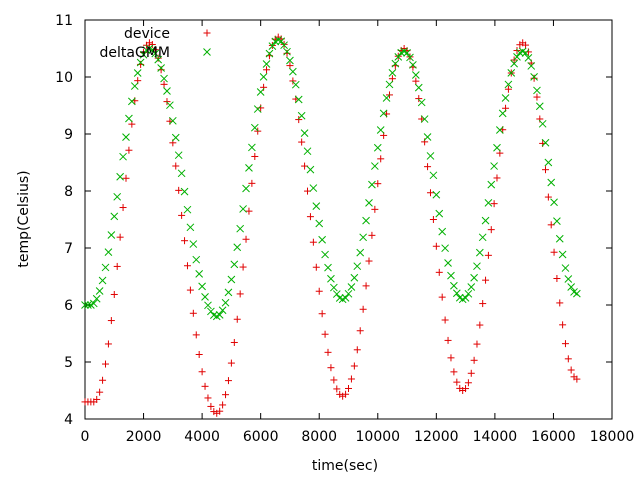 This screenshot has height=485, width=640. Describe the element at coordinates (436, 437) in the screenshot. I see `x-tick-label: 12000` at that location.